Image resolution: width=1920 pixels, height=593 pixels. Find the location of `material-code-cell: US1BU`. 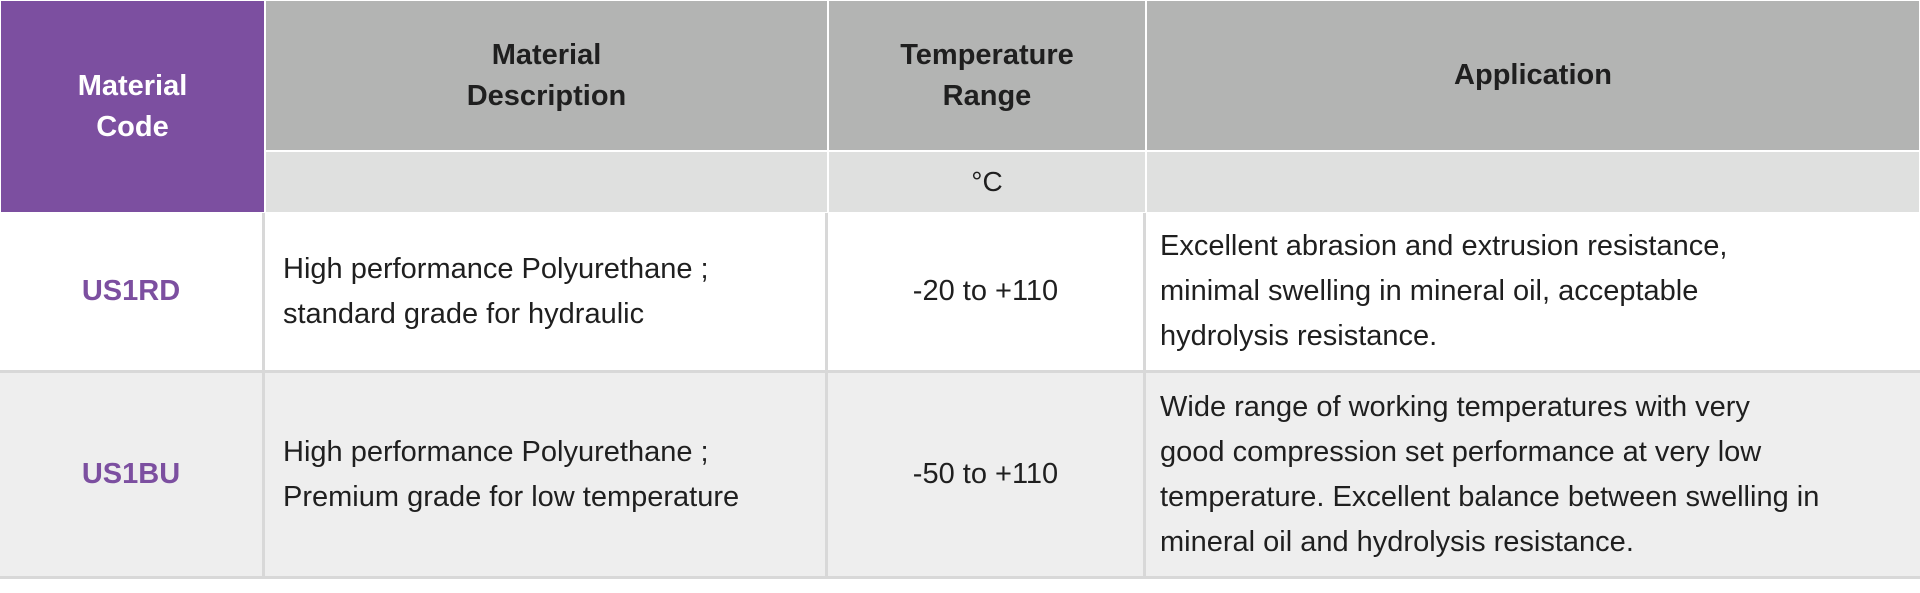

material-code-cell: US1BU is located at coordinates (132, 476).